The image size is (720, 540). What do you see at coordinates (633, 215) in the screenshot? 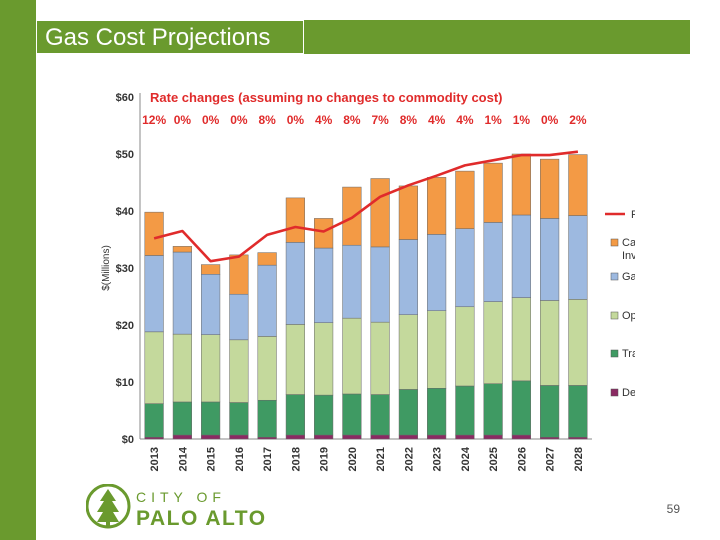
I see `legend-label: Revenue` at bounding box center [633, 215].